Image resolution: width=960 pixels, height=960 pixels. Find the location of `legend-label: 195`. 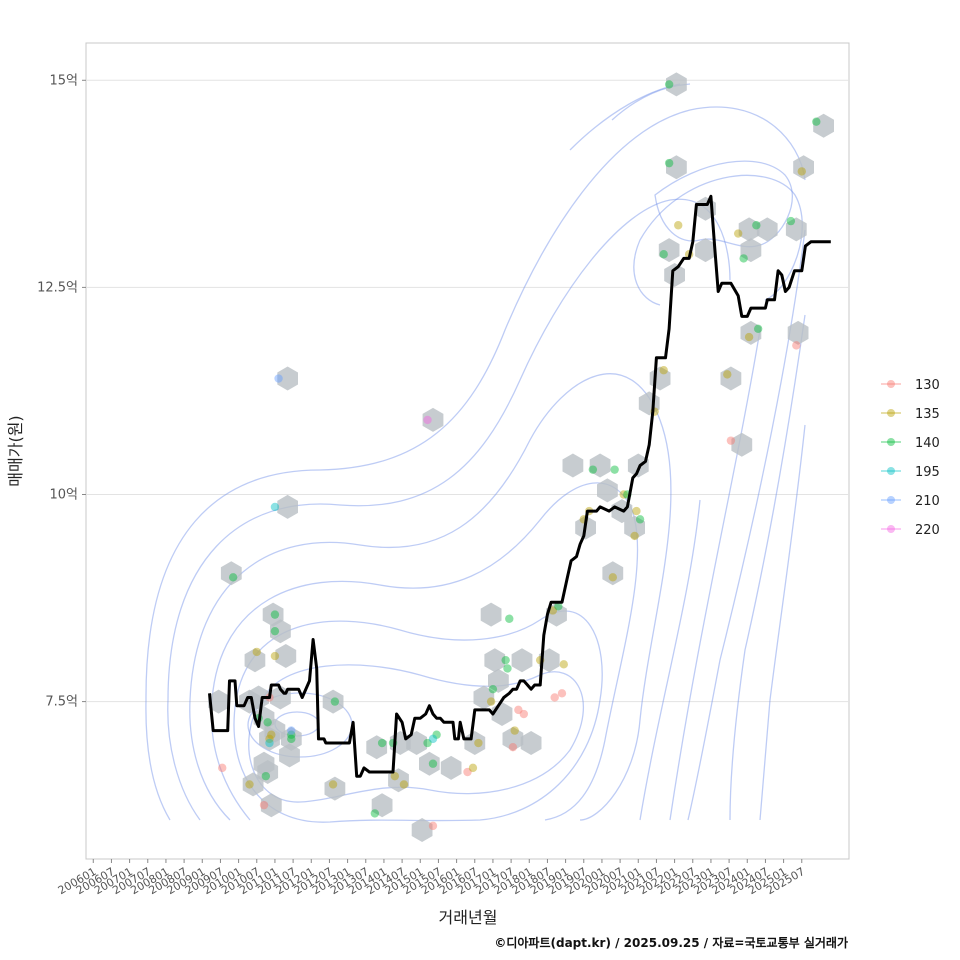

legend-label: 195 is located at coordinates (927, 472).